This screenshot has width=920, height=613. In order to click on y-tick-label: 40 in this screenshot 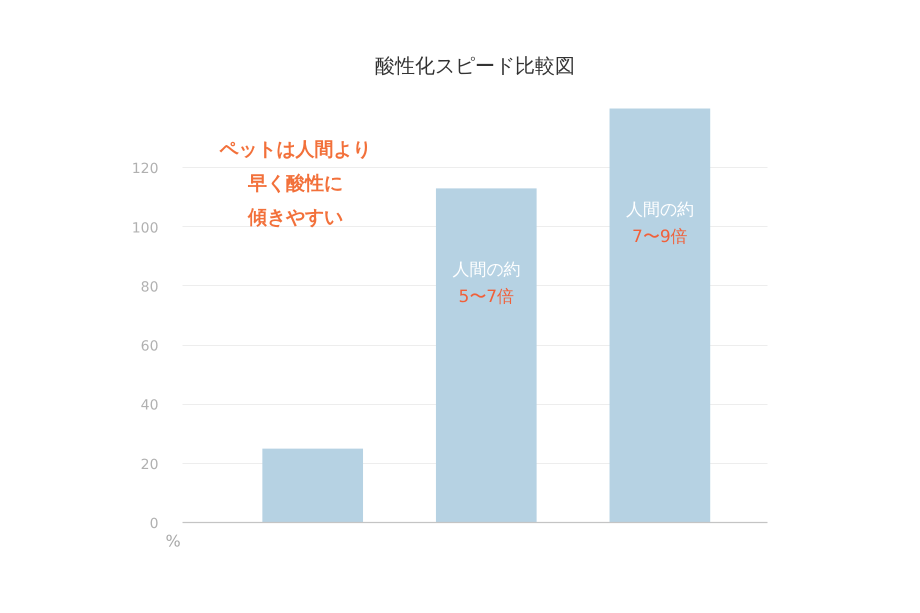, I will do `click(149, 406)`.